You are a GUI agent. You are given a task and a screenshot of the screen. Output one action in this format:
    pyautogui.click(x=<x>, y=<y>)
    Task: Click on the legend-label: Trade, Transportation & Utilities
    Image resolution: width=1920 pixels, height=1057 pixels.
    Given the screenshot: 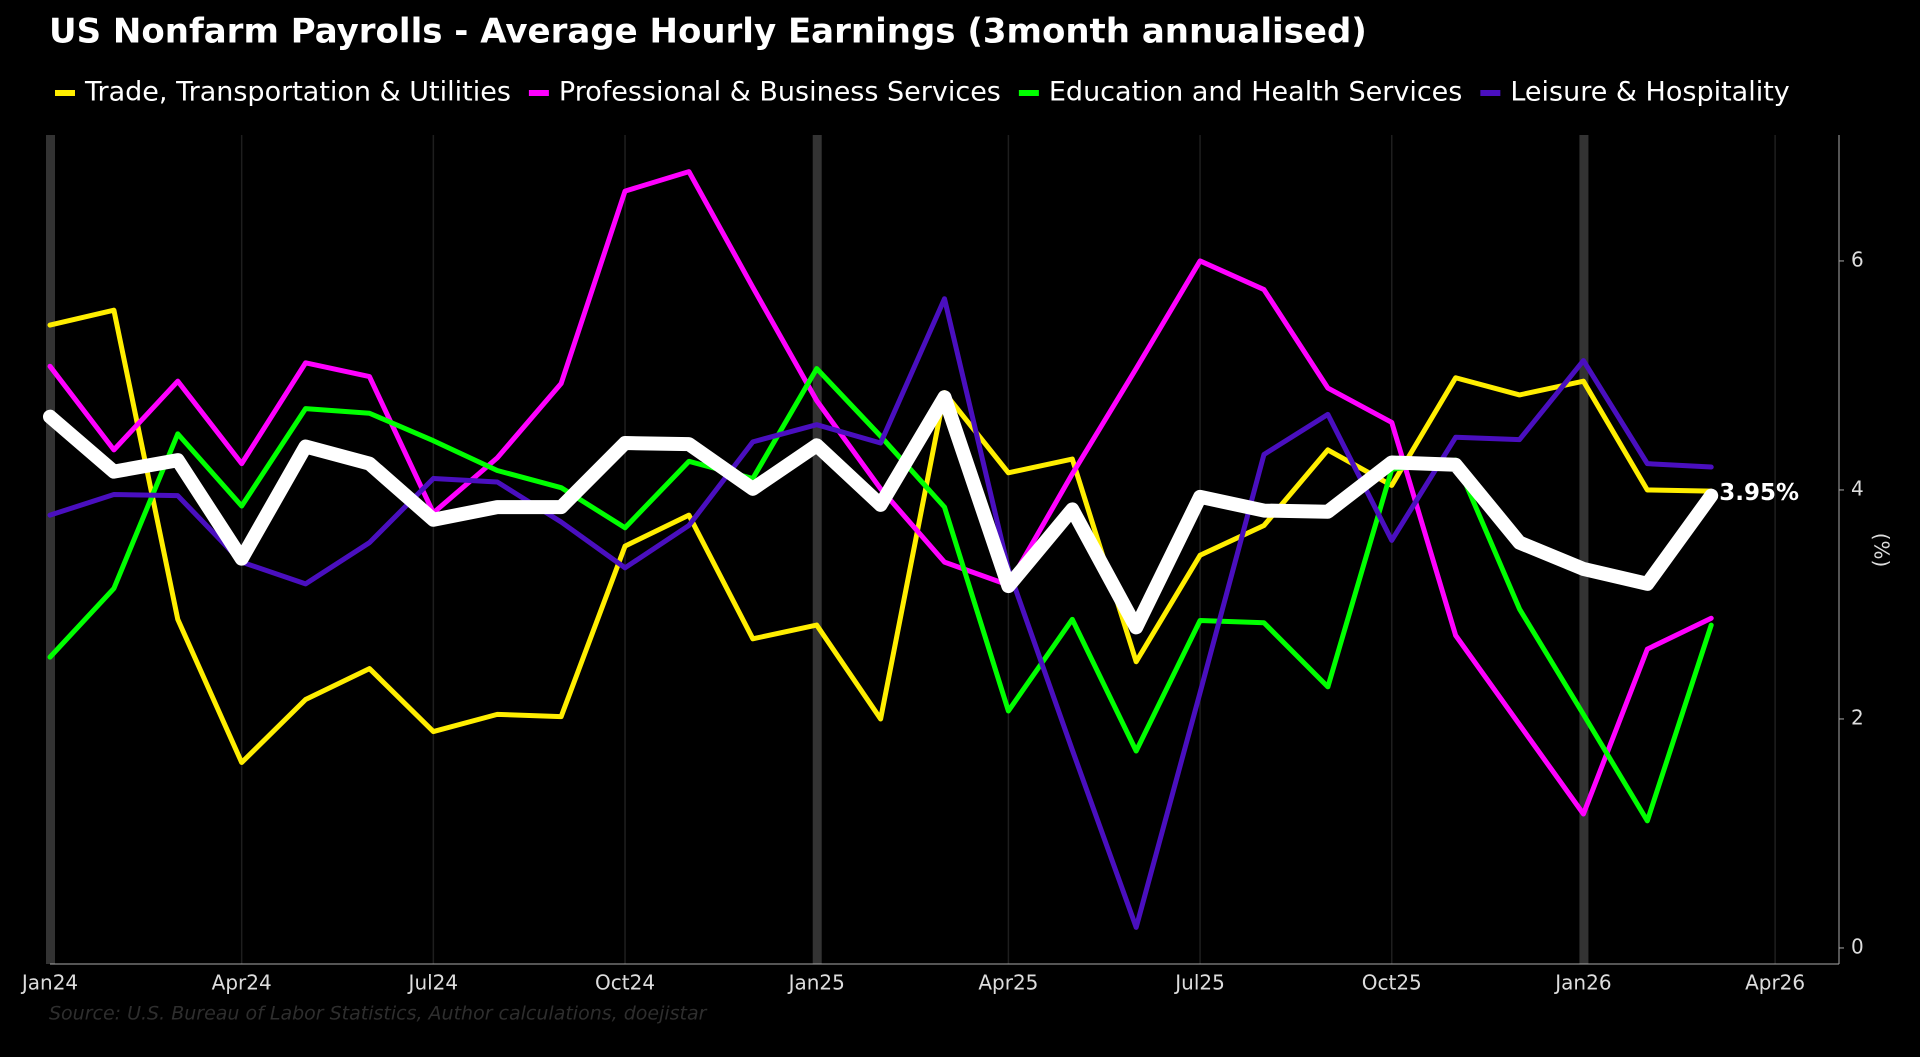 What is the action you would take?
    pyautogui.click(x=297, y=92)
    